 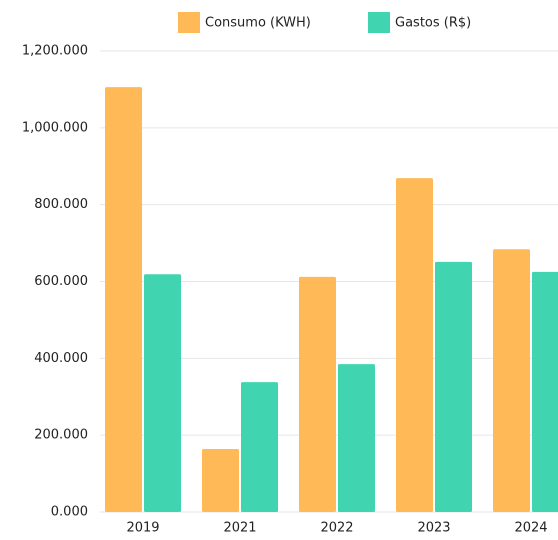 I want to click on y-tick-label: 0.000, so click(x=69, y=512).